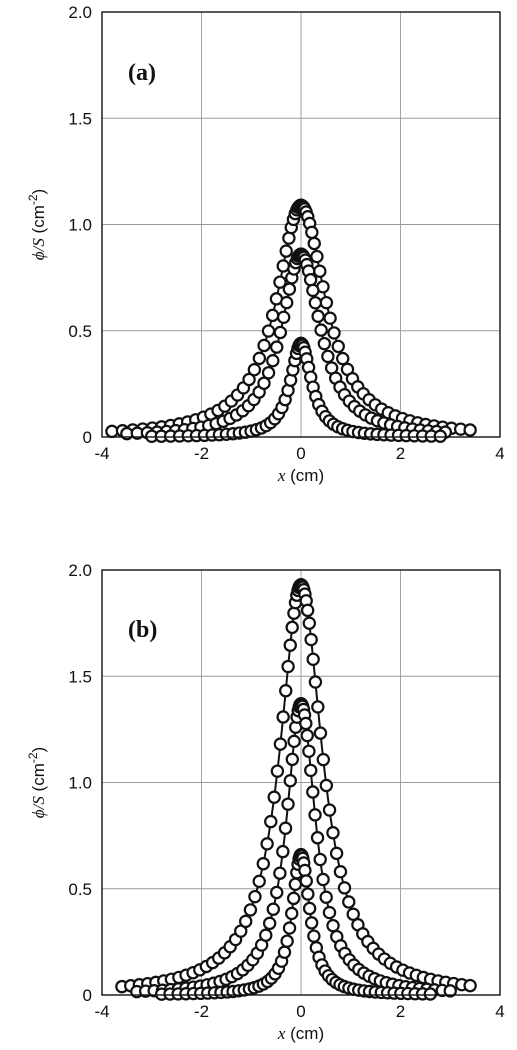 The width and height of the screenshot is (517, 1050). I want to click on y-axis-title: ϕ/S (cm-2), so click(37, 224).